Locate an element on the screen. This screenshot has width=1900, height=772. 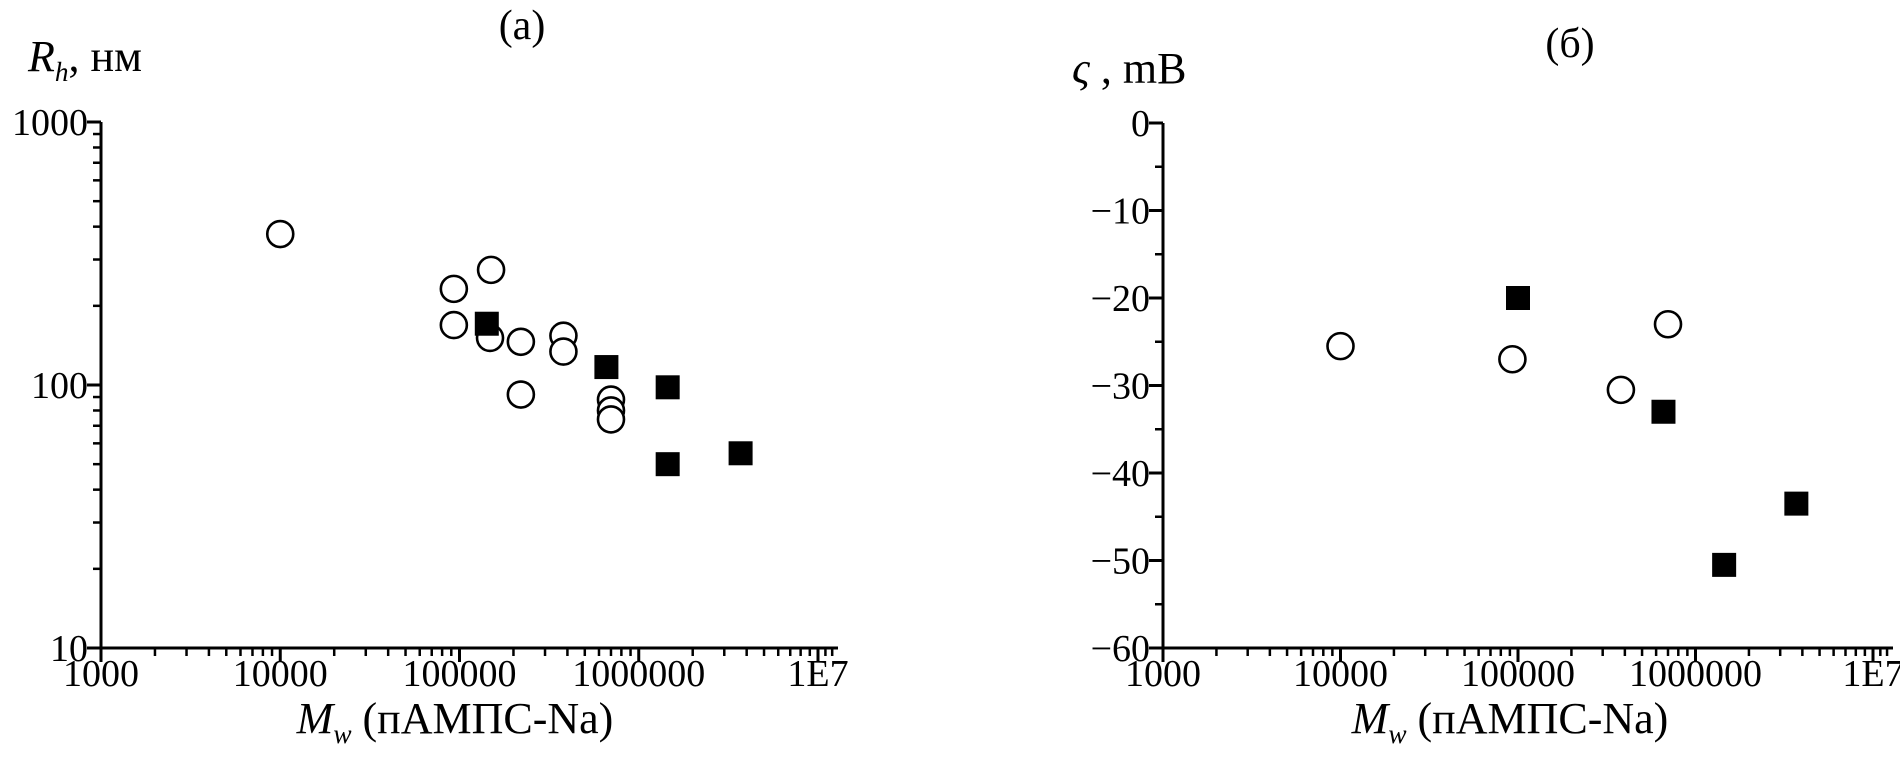
plot-a-title: (a) is located at coordinates (522, 26).